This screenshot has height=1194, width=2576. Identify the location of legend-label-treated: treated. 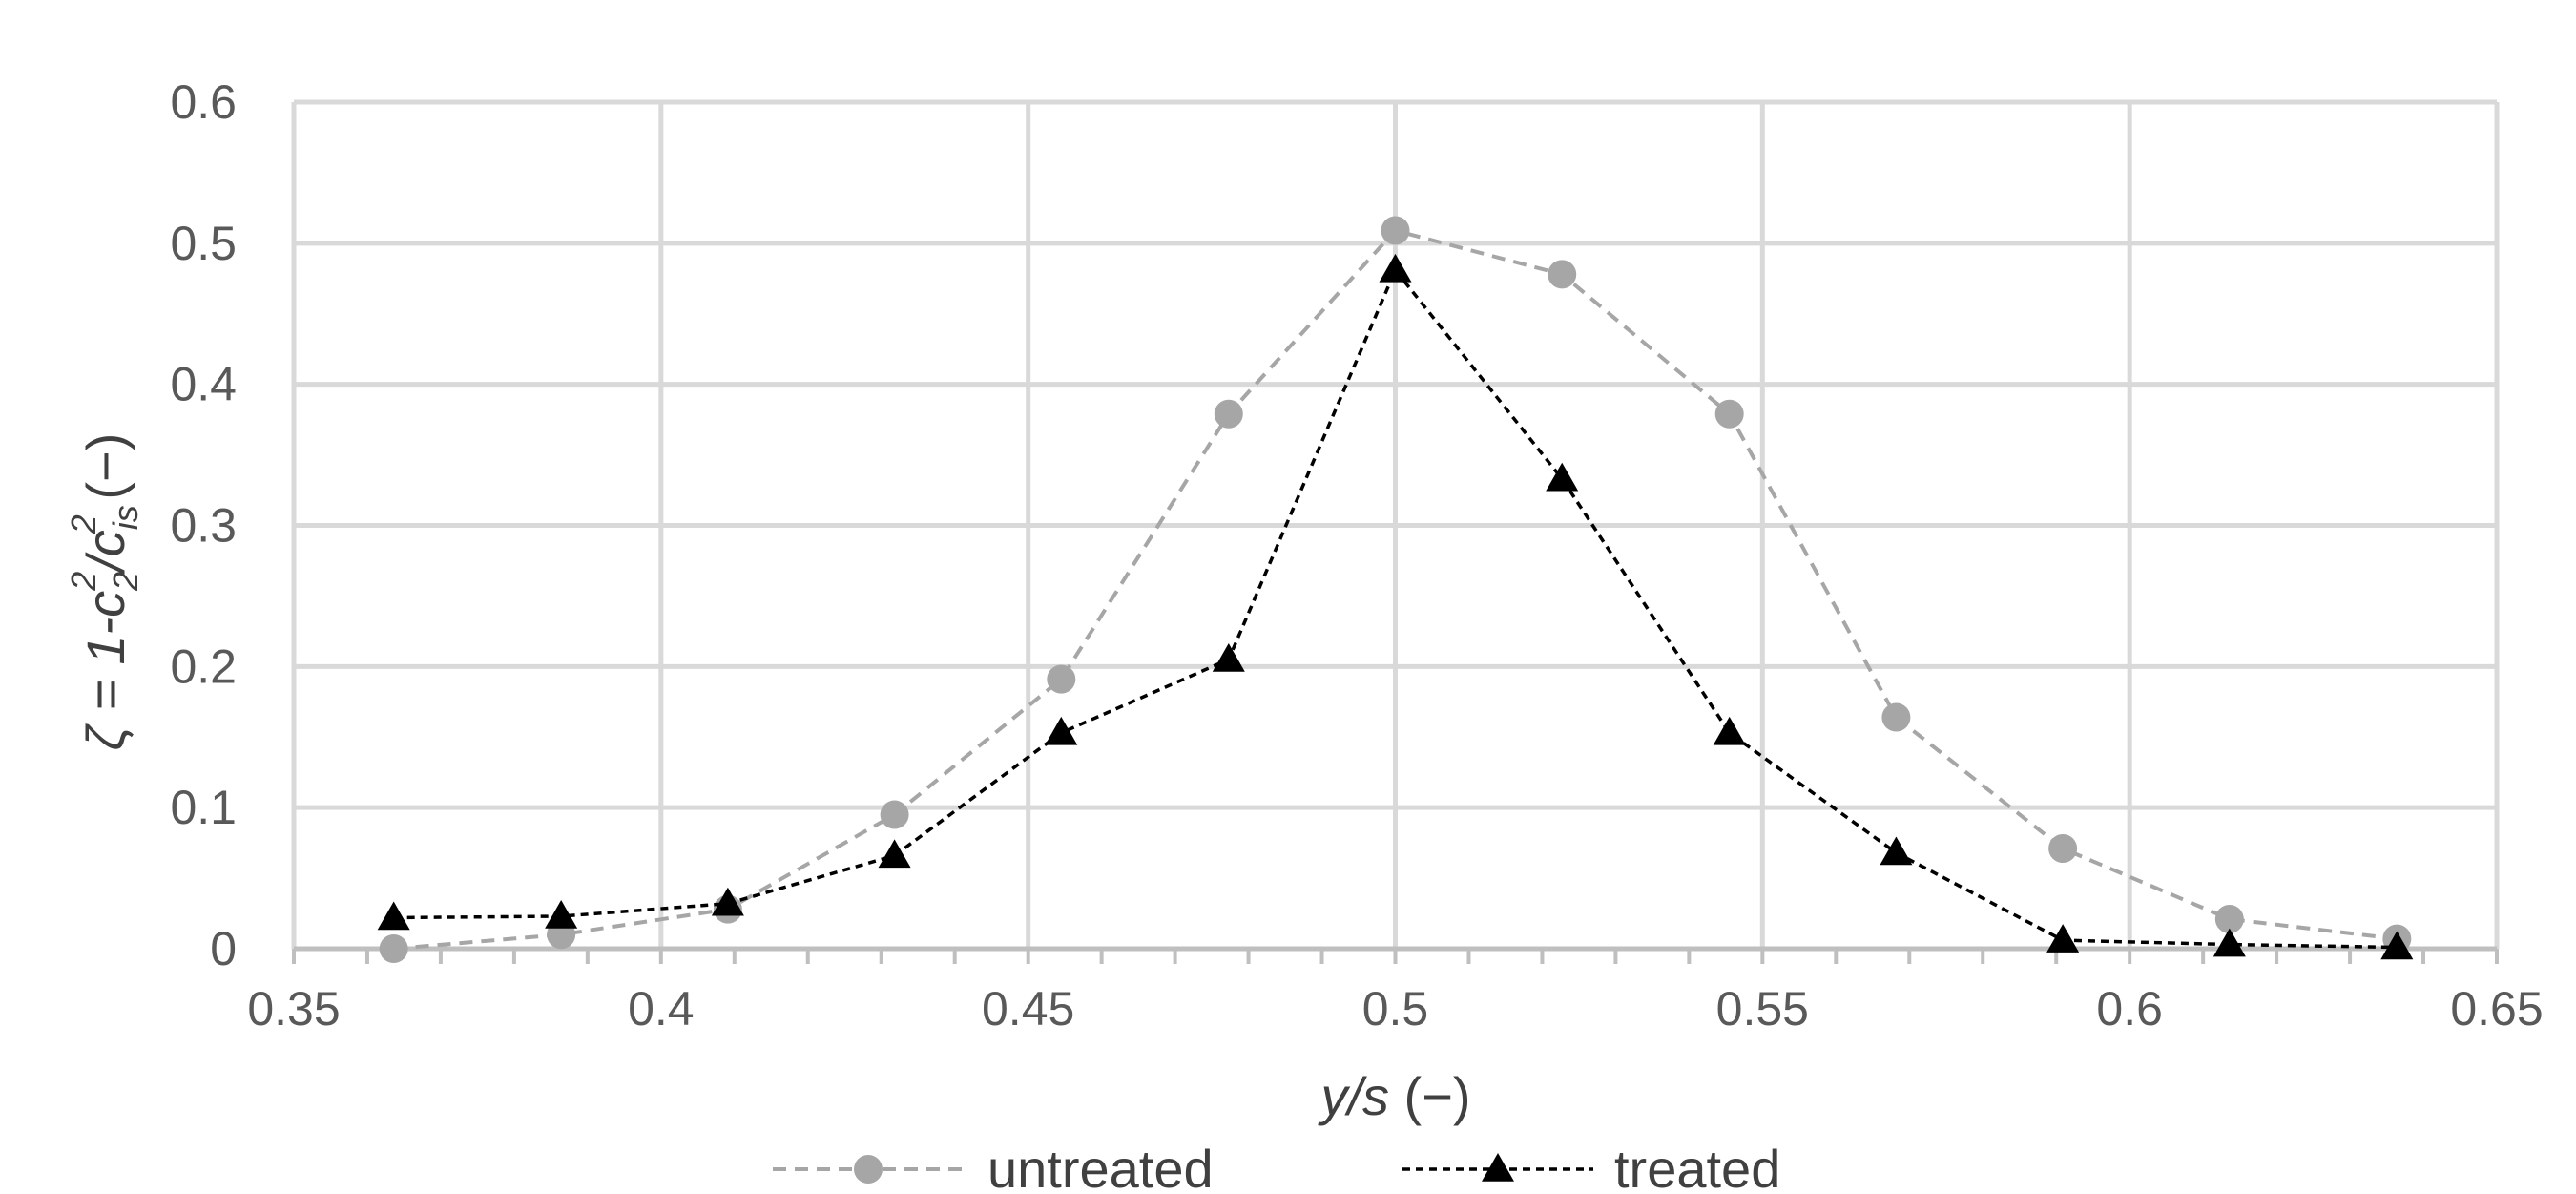
(1697, 1166).